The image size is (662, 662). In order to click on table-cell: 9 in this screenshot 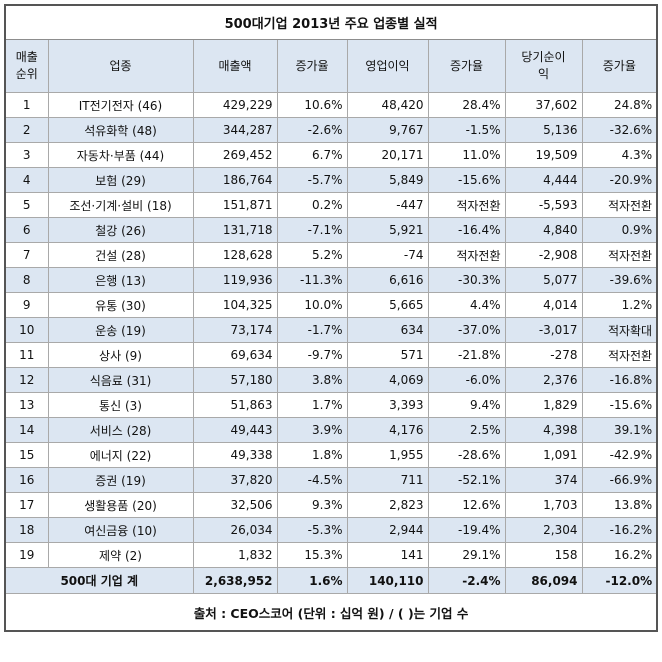, I will do `click(26, 305)`.